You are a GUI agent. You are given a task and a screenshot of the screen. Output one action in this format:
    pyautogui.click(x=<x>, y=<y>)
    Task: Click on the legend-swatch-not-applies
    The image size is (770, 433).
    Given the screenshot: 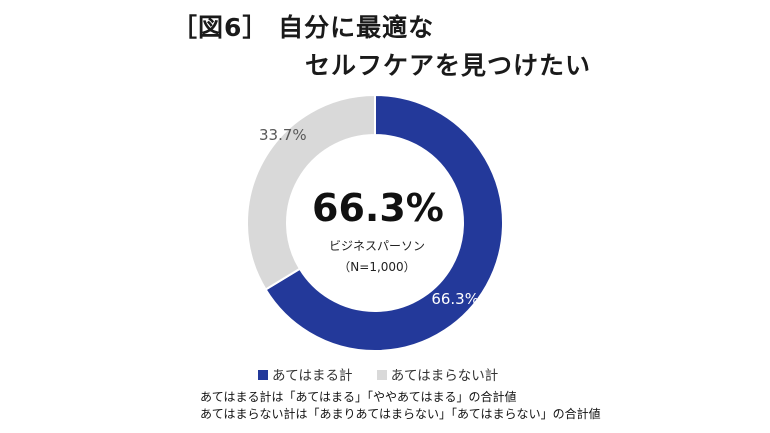 What is the action you would take?
    pyautogui.click(x=381, y=375)
    